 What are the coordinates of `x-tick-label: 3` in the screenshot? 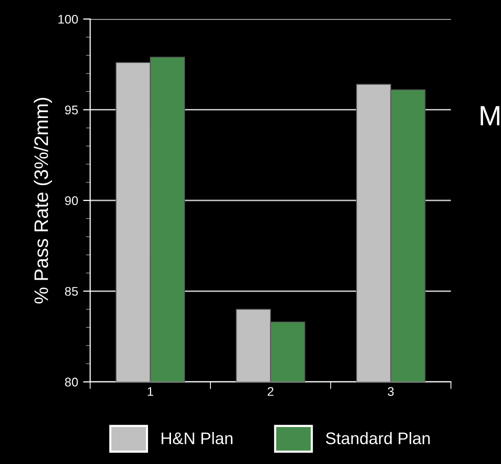 It's located at (391, 391).